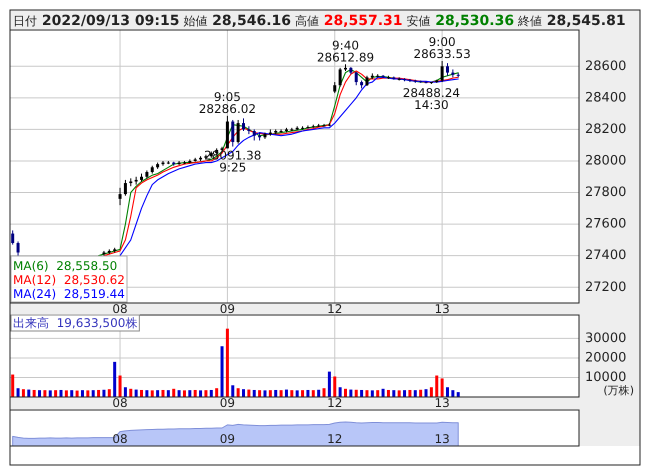  What do you see at coordinates (605, 161) in the screenshot?
I see `y-tick-label: 28000` at bounding box center [605, 161].